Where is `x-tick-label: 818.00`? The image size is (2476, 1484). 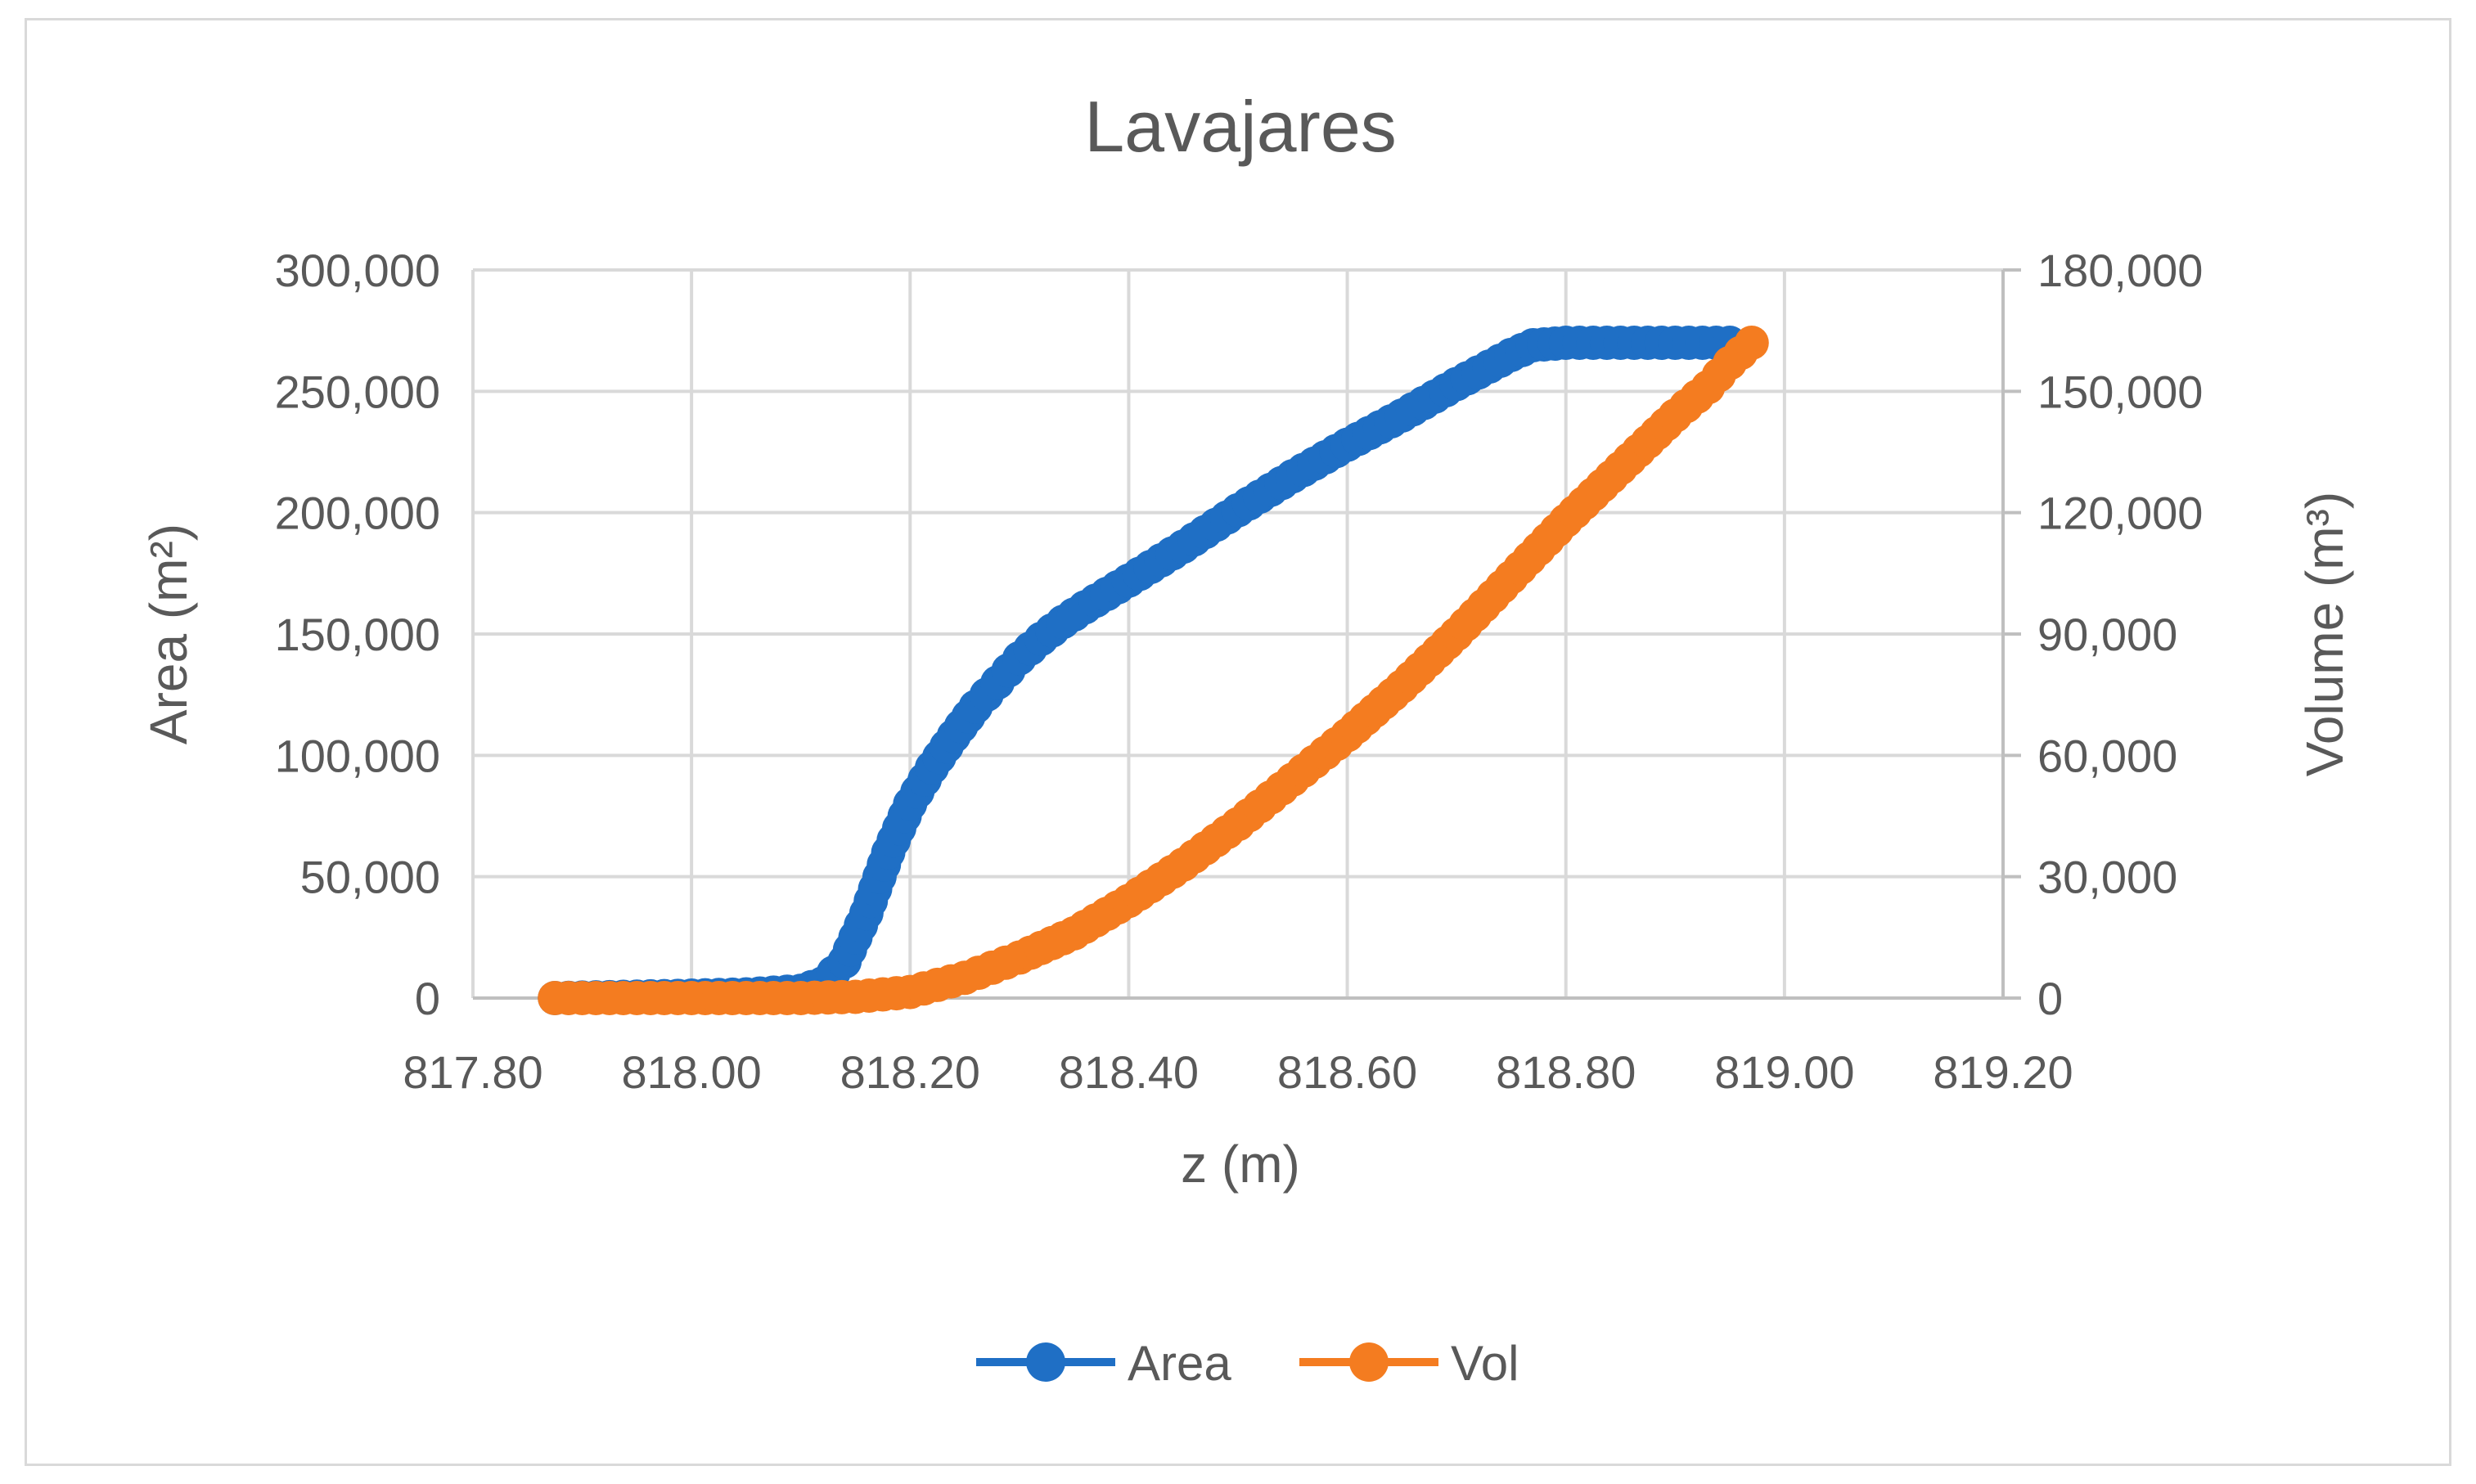 x-tick-label: 818.00 is located at coordinates (692, 1072).